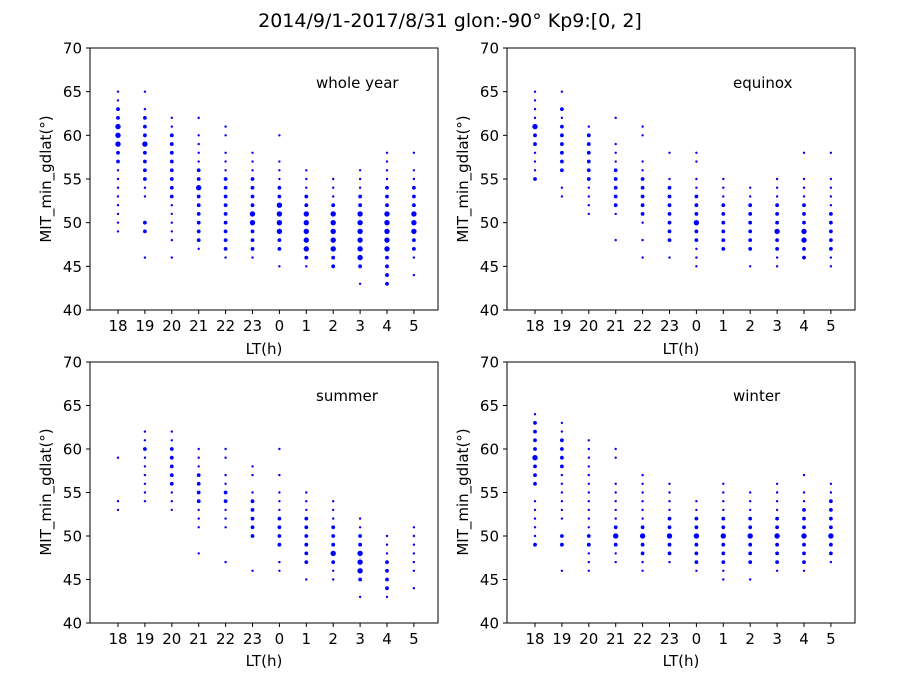 The width and height of the screenshot is (900, 700). I want to click on y-tick-label: 65, so click(72, 406).